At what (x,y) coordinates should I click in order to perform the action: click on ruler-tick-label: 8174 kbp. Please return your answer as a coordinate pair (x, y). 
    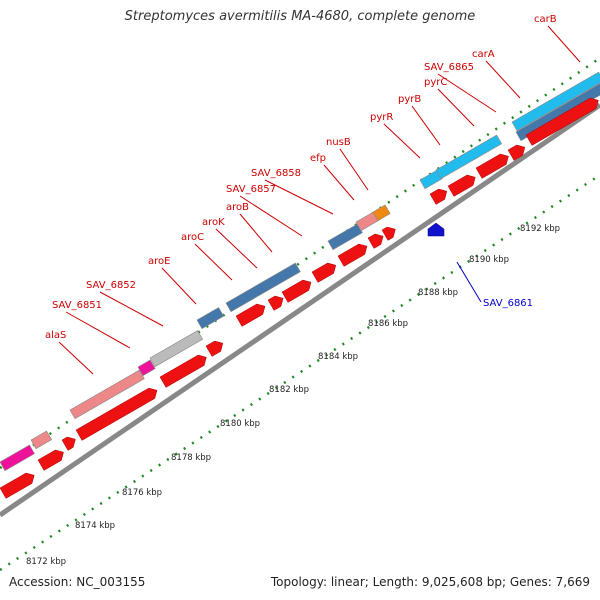
    Looking at the image, I should click on (95, 526).